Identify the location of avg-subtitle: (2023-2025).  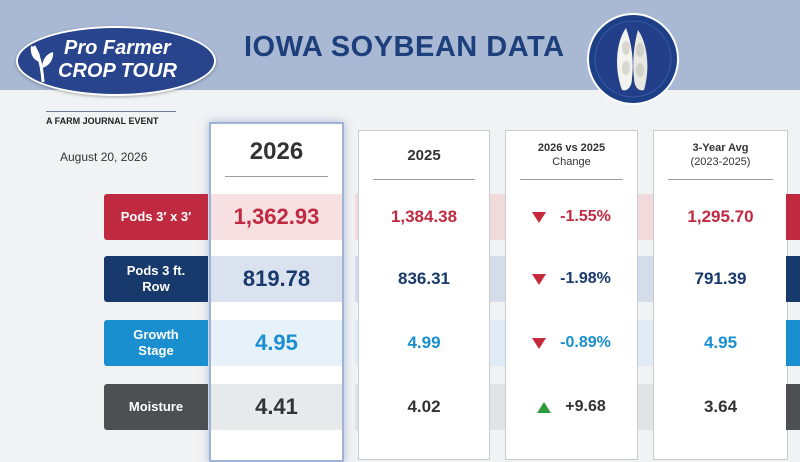
(720, 162).